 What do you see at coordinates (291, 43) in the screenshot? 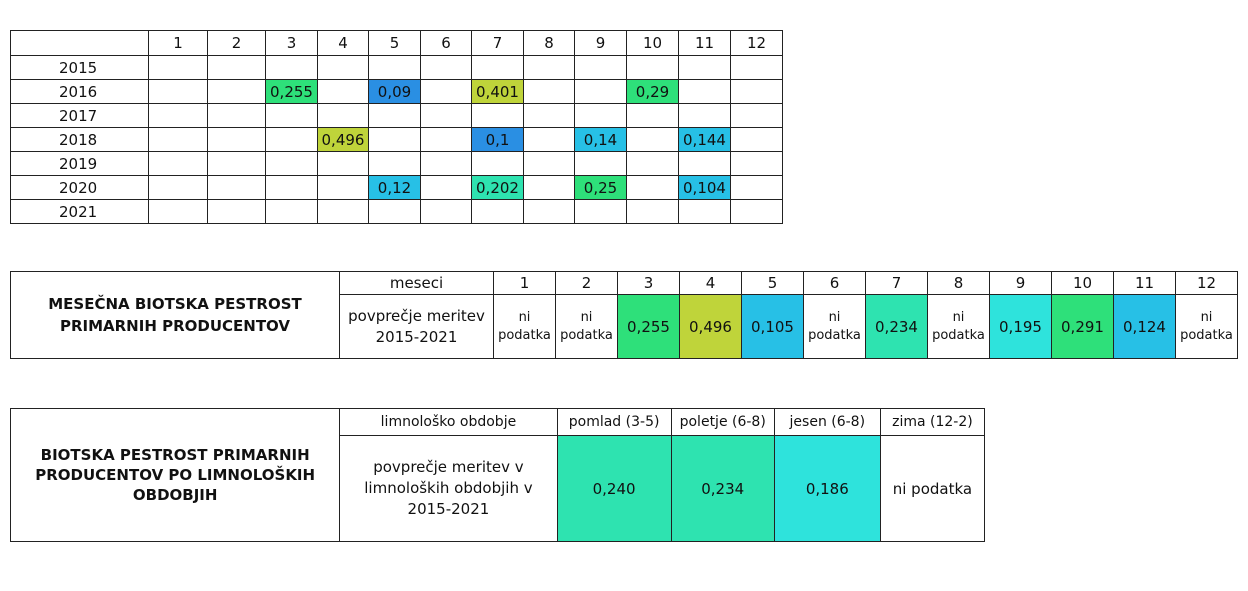
I see `month-header: 3` at bounding box center [291, 43].